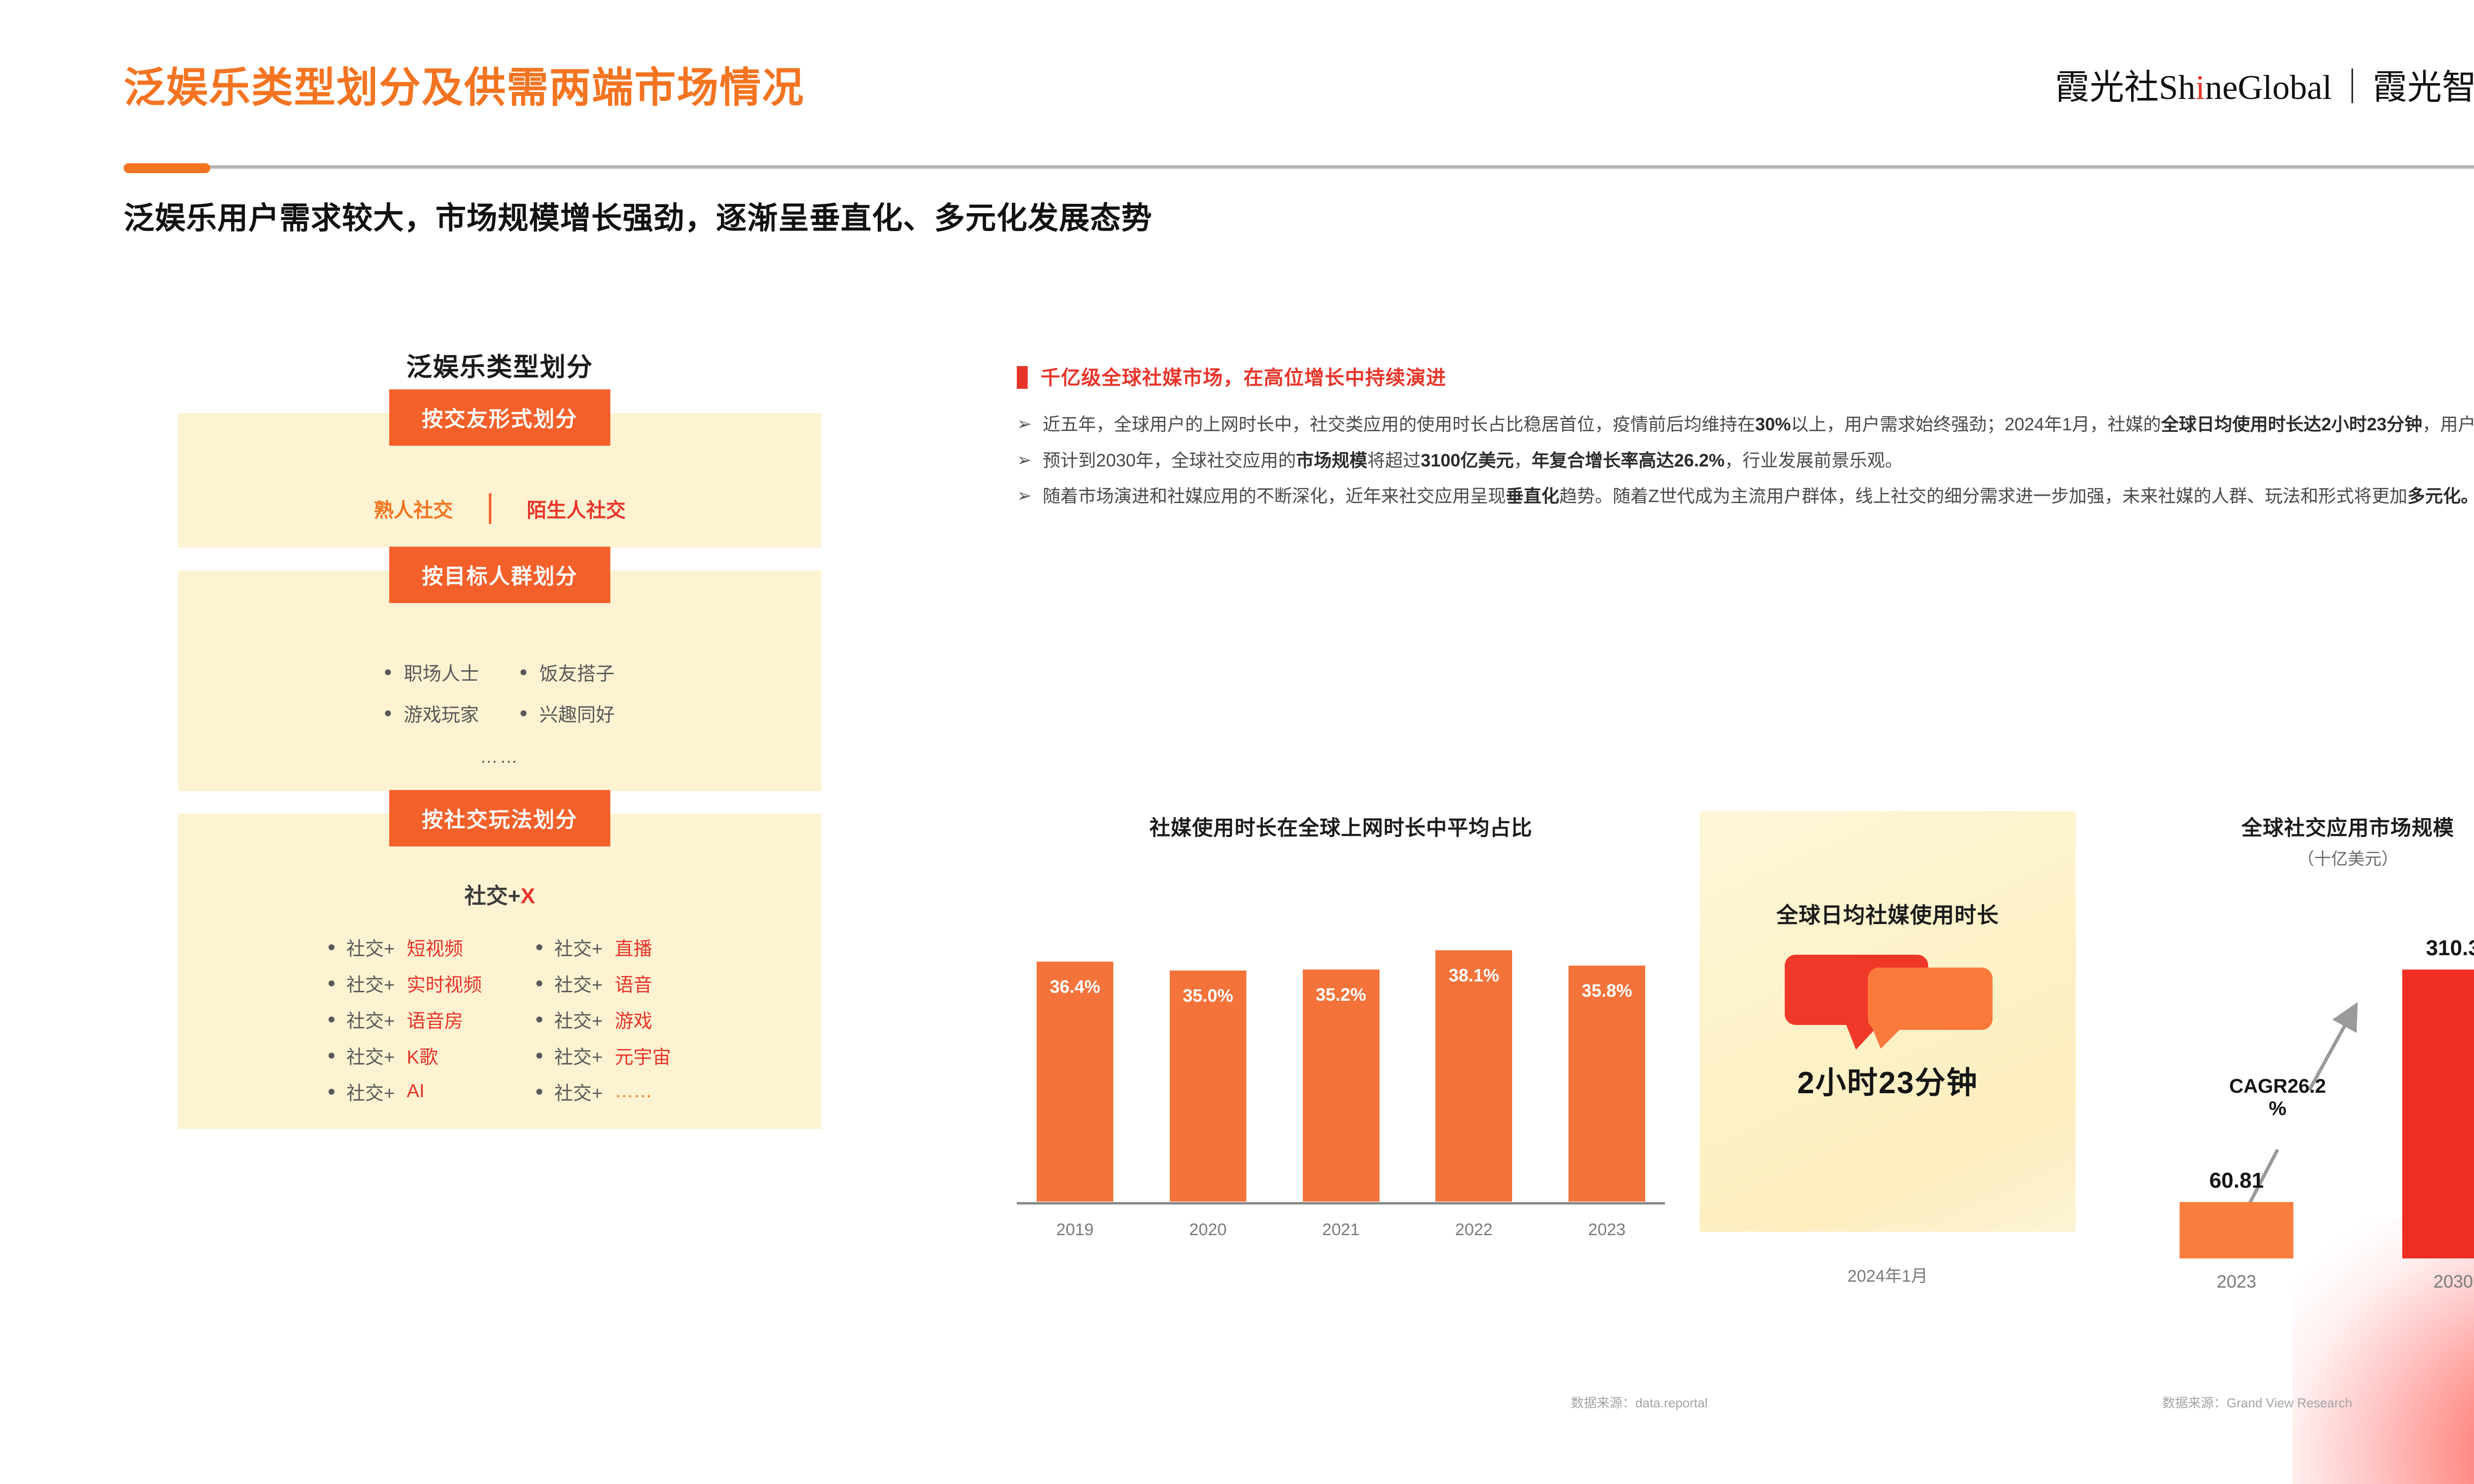  Describe the element at coordinates (499, 692) in the screenshot. I see `audience-group-grid: 职场人士 游戏玩家 饭友搭子` at that location.